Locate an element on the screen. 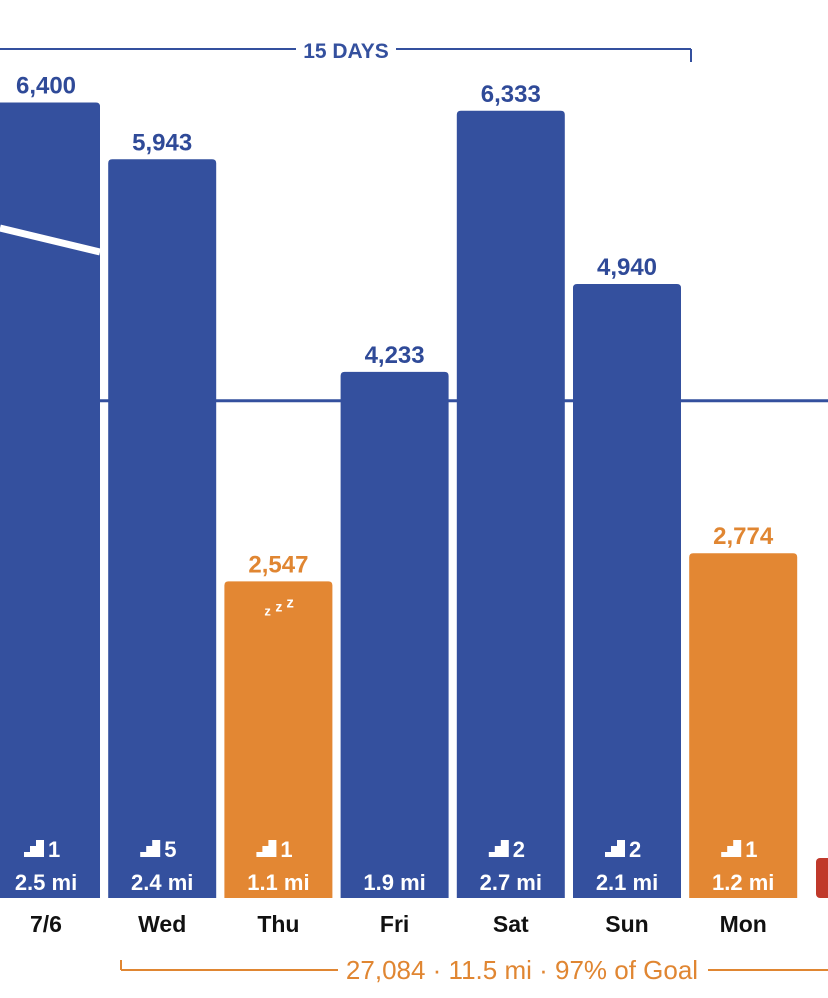 This screenshot has height=998, width=828. bar-7/6 is located at coordinates (50, 500).